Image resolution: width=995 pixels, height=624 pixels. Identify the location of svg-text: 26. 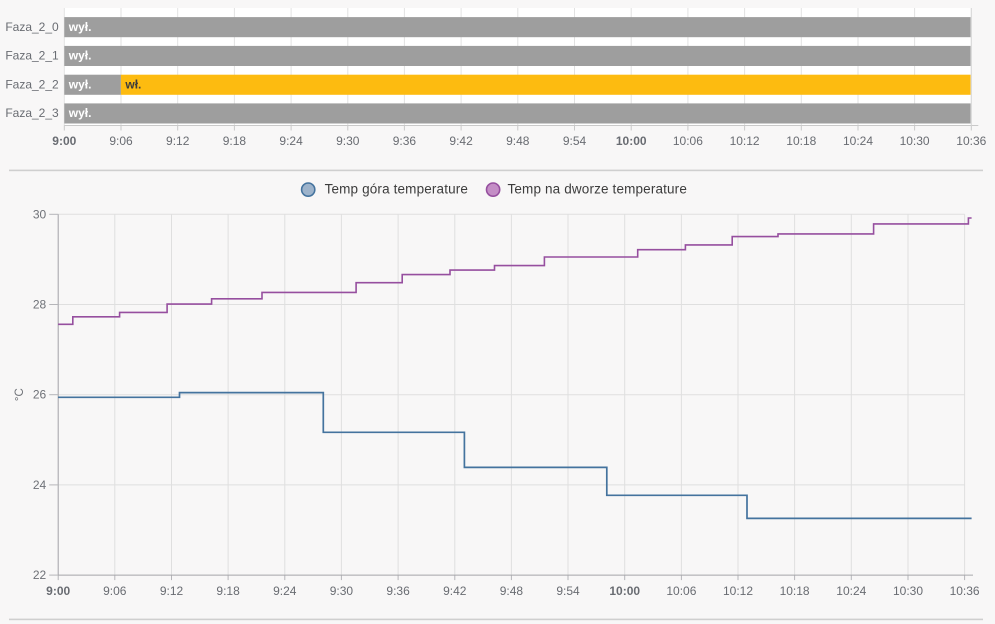
(40, 395).